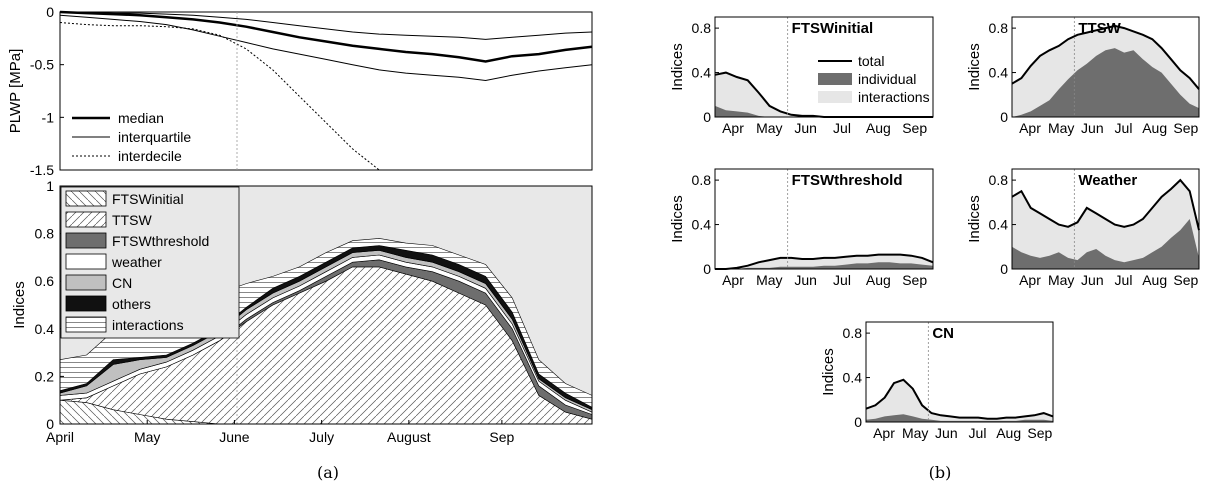 This screenshot has width=1210, height=489. What do you see at coordinates (50, 12) in the screenshot?
I see `plwp-ytick-label: 0` at bounding box center [50, 12].